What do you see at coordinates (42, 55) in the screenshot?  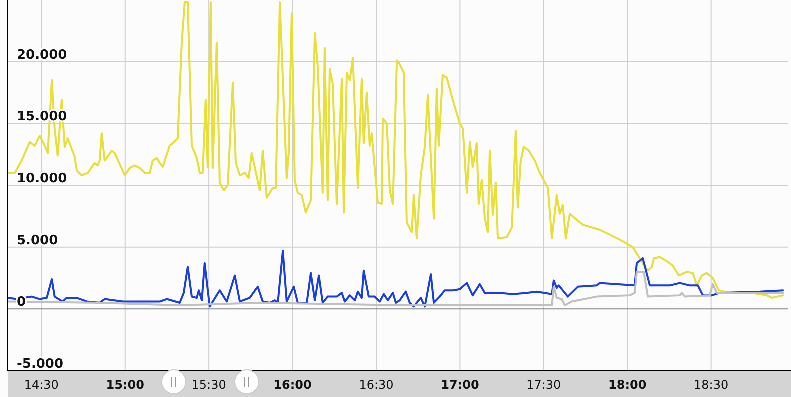 I see `y-tick-label: 20.000` at bounding box center [42, 55].